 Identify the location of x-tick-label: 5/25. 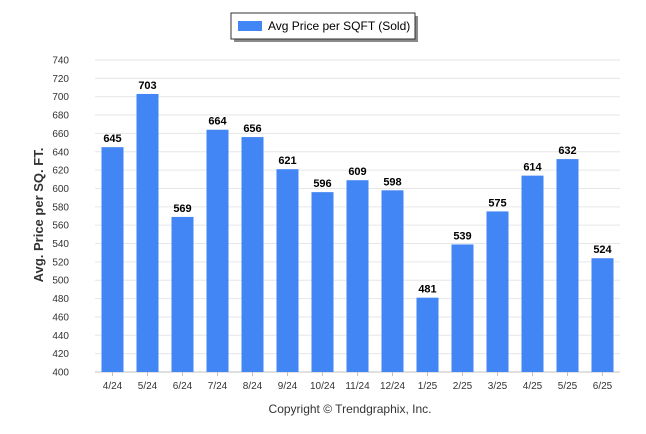
(568, 386).